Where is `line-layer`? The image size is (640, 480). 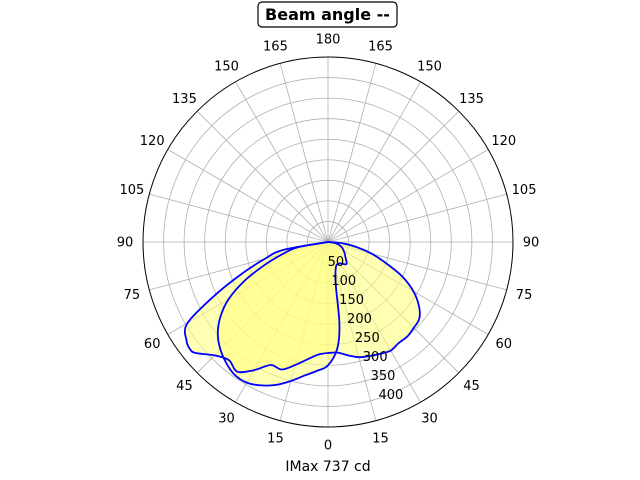
line-layer is located at coordinates (302, 314).